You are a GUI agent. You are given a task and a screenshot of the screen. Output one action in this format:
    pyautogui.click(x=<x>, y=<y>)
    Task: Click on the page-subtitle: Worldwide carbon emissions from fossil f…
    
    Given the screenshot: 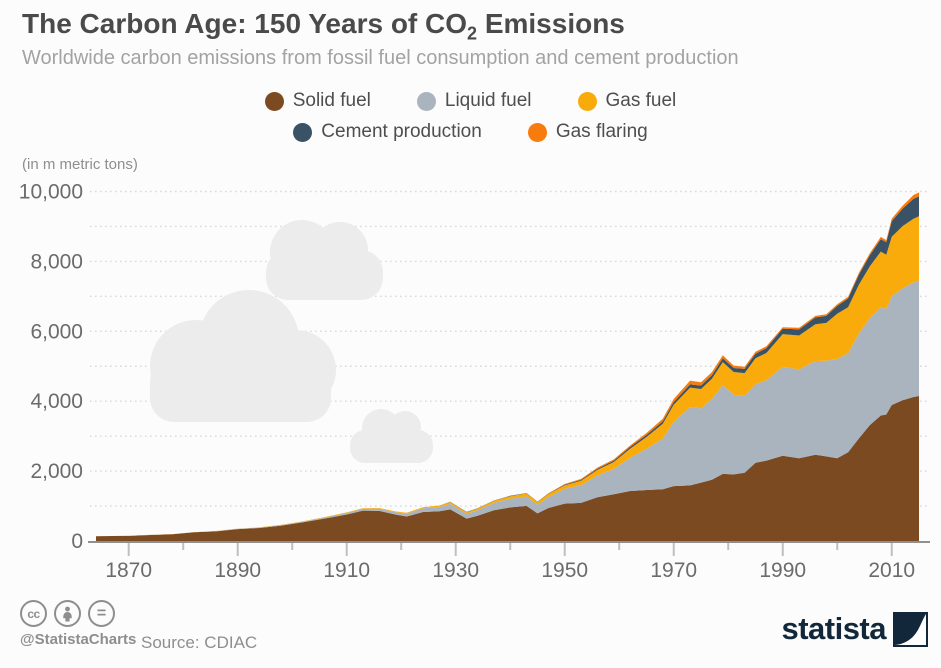 What is the action you would take?
    pyautogui.click(x=380, y=58)
    